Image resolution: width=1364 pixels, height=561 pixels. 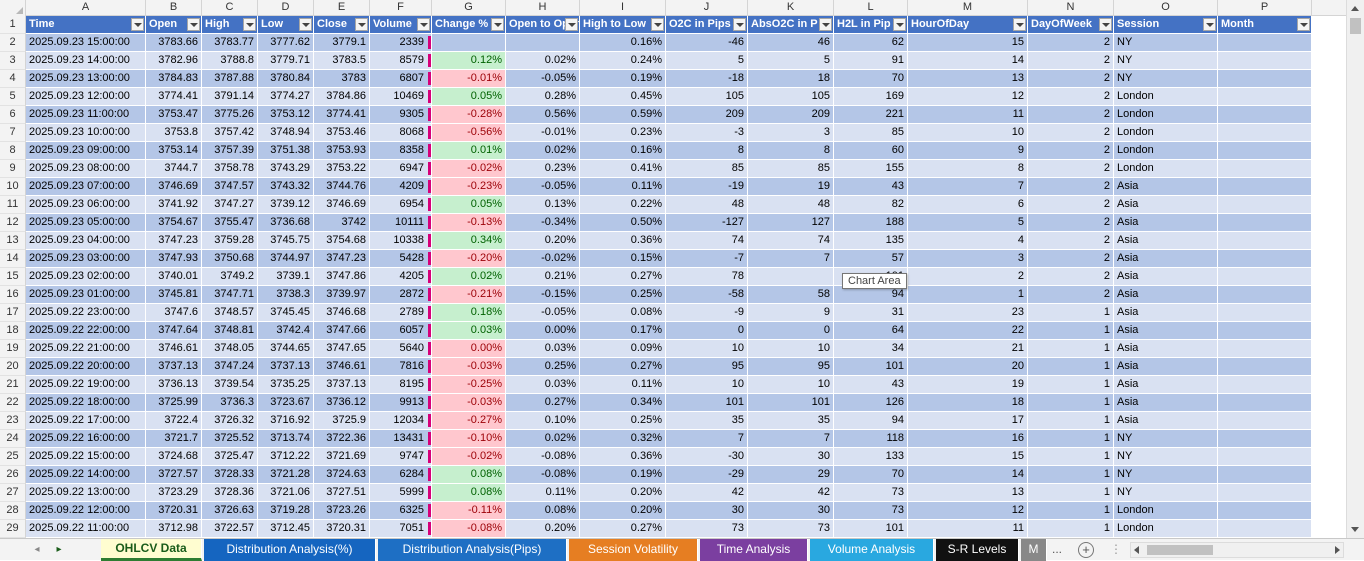 I want to click on cell: 0.11%, so click(x=543, y=493).